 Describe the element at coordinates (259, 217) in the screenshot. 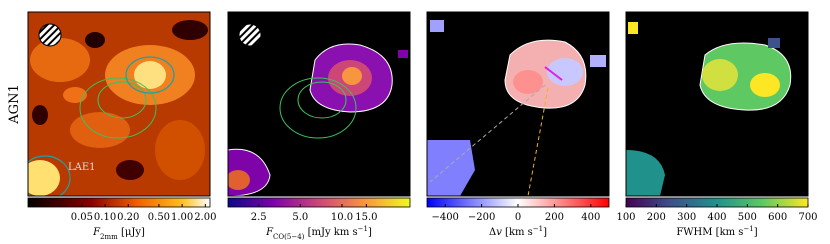

I see `tick-label: 2.5` at that location.